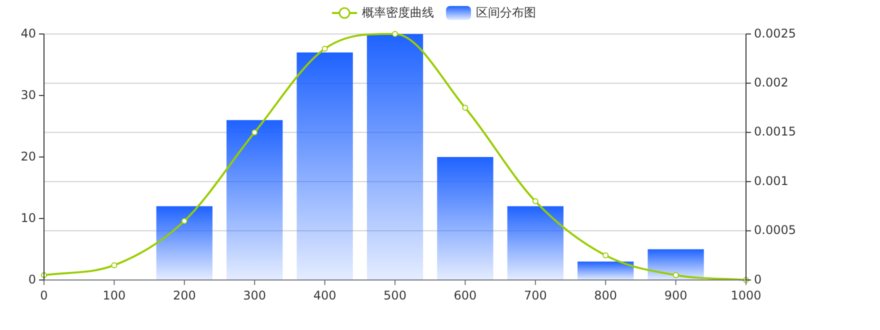 The width and height of the screenshot is (880, 330). What do you see at coordinates (28, 217) in the screenshot?
I see `y-tick-label: 10` at bounding box center [28, 217].